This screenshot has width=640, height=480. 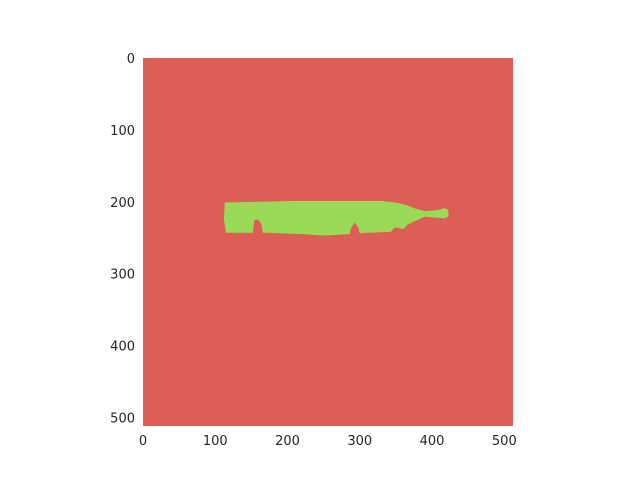 I want to click on x-tick-label: 500, so click(x=504, y=441).